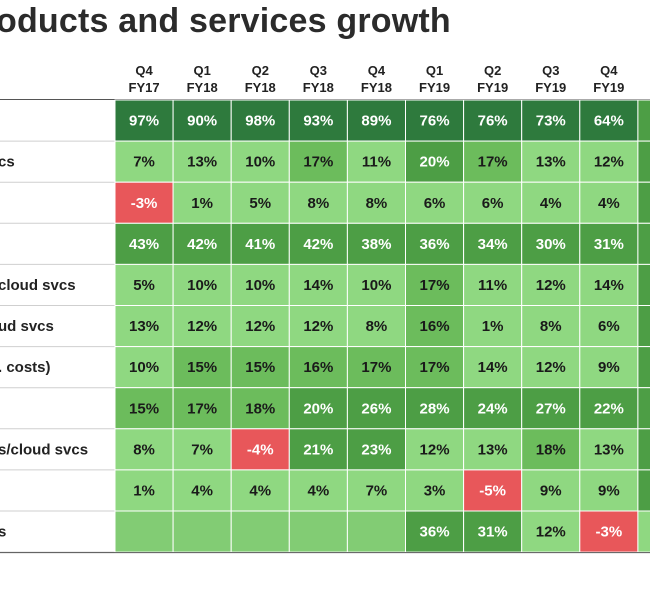  What do you see at coordinates (492, 490) in the screenshot?
I see `cell-value: -5%` at bounding box center [492, 490].